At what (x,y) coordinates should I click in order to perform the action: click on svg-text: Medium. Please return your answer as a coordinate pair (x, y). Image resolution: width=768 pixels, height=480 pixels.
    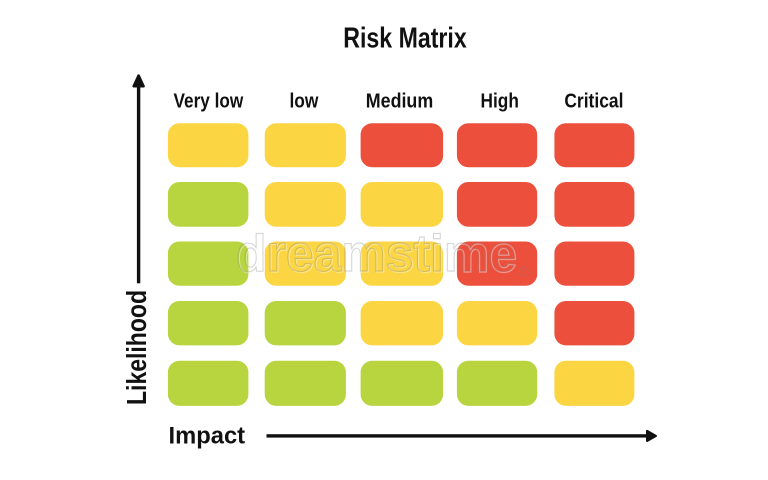
    Looking at the image, I should click on (399, 102).